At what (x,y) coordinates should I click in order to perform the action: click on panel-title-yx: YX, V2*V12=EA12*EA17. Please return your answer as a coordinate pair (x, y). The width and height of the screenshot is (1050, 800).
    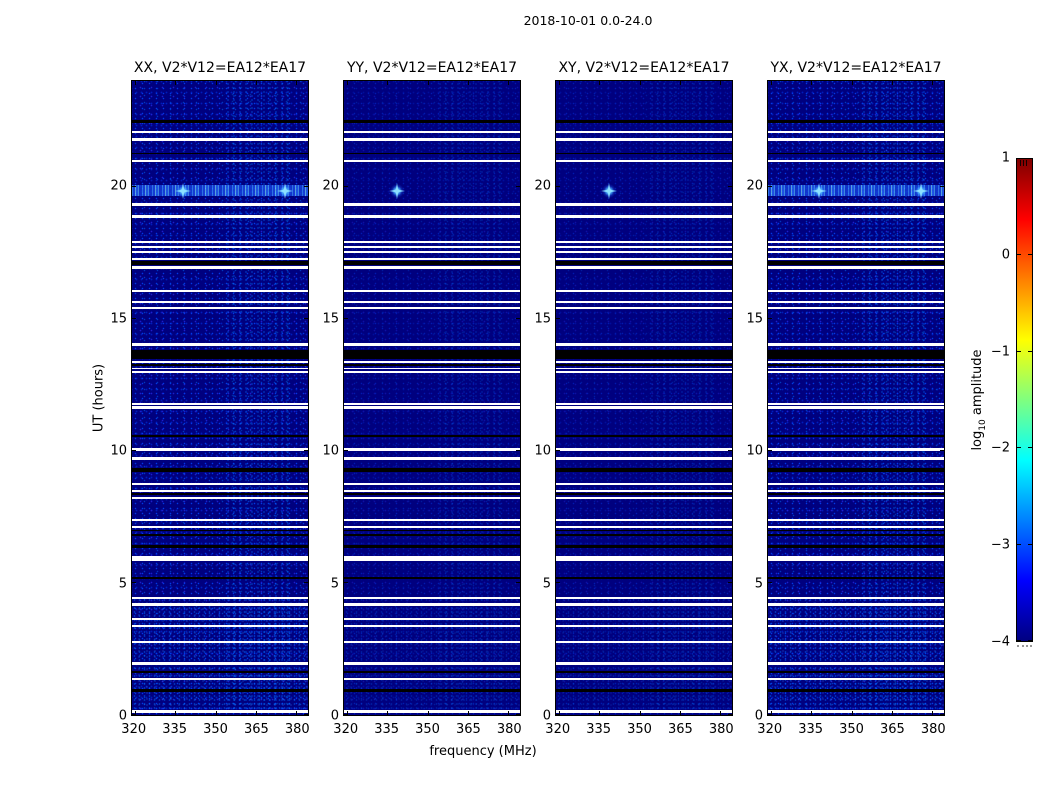
    Looking at the image, I should click on (856, 68).